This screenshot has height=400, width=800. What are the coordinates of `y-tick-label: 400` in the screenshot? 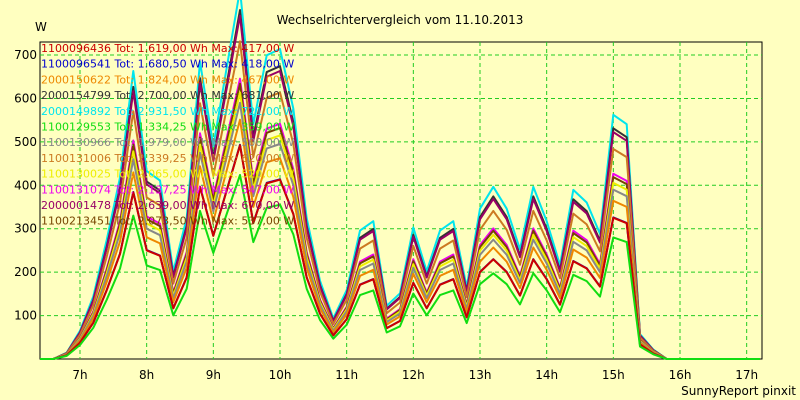 It's located at (25, 185).